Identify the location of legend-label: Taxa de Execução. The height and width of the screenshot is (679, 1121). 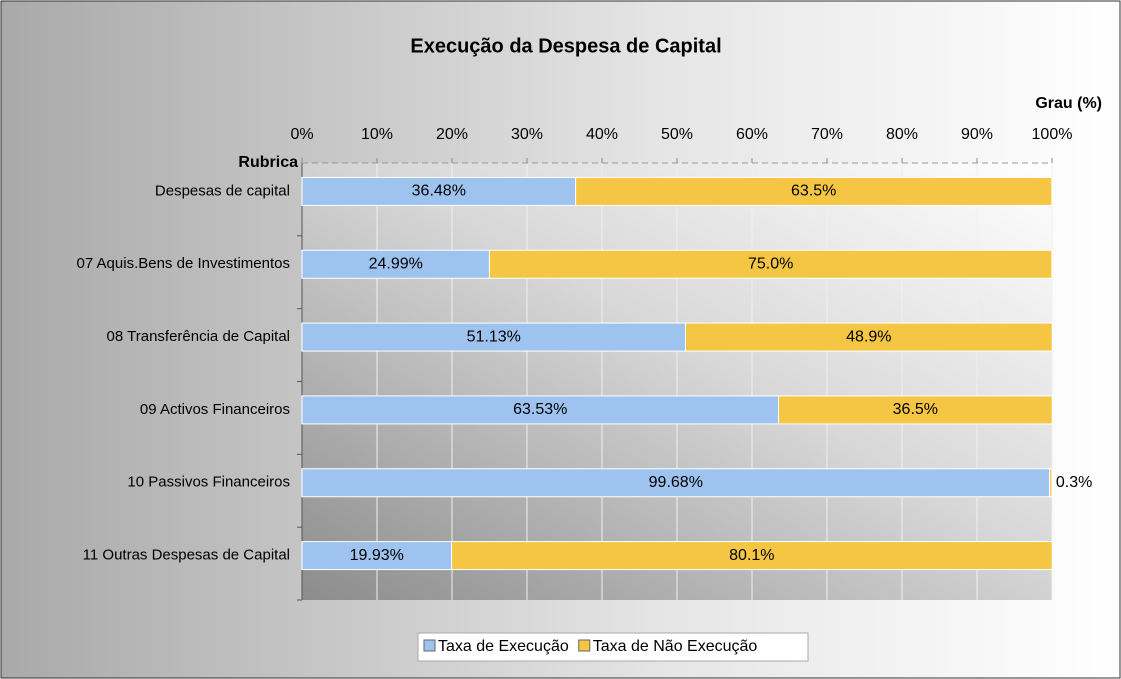
(503, 646).